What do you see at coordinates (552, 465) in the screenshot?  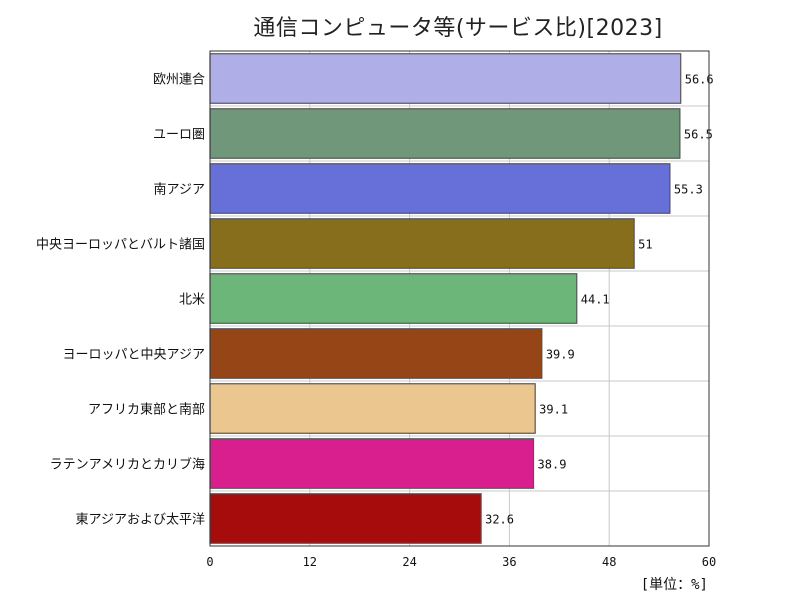 I see `value-label: 38.9` at bounding box center [552, 465].